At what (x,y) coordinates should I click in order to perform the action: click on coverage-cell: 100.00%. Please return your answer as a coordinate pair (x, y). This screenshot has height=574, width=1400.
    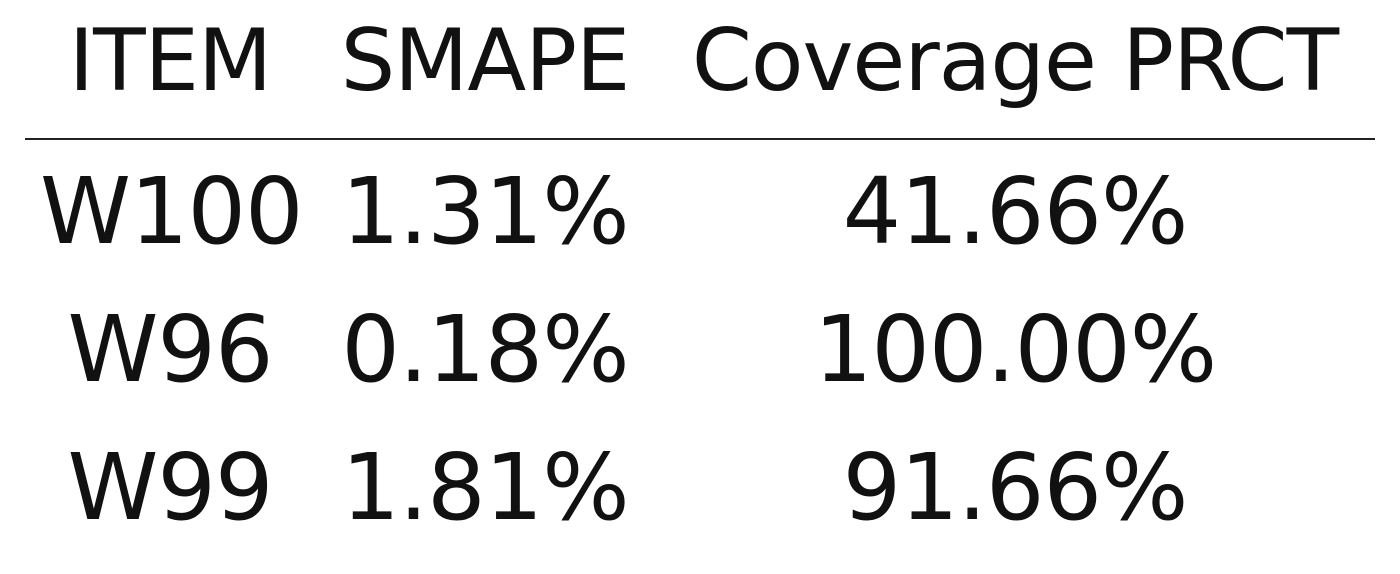
    Looking at the image, I should click on (1015, 349).